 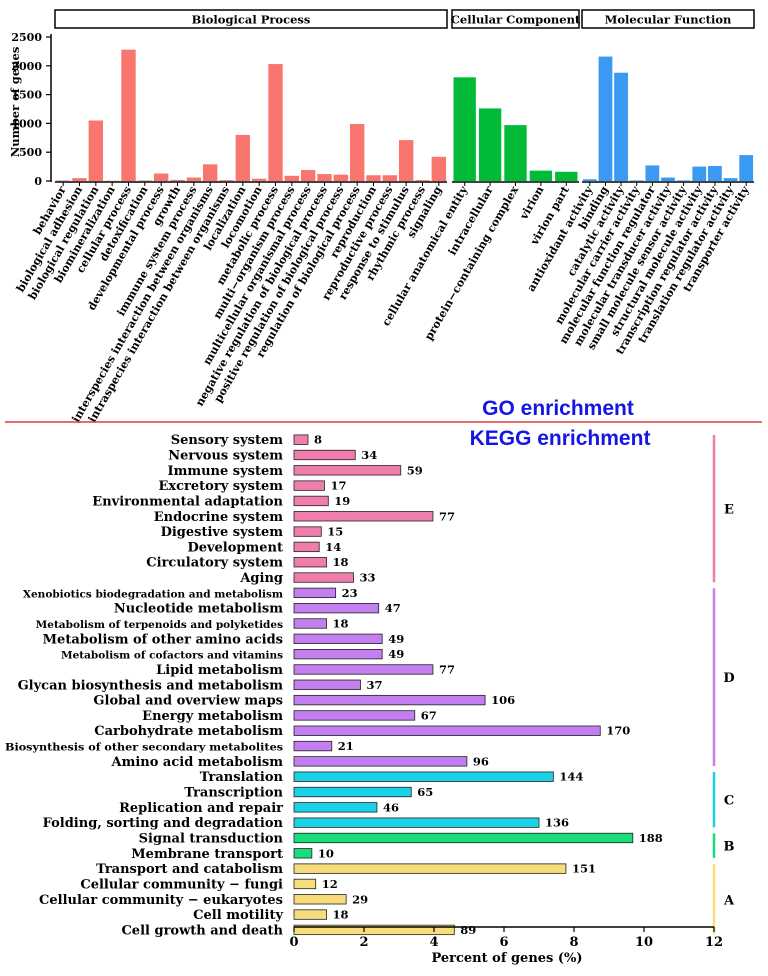 I want to click on kegg-x-tick-label: 2, so click(x=363, y=942).